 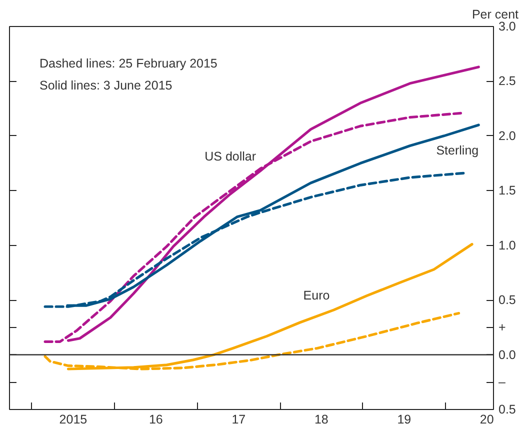 I want to click on annotation: Solid lines: 3 June 2015, so click(x=106, y=85).